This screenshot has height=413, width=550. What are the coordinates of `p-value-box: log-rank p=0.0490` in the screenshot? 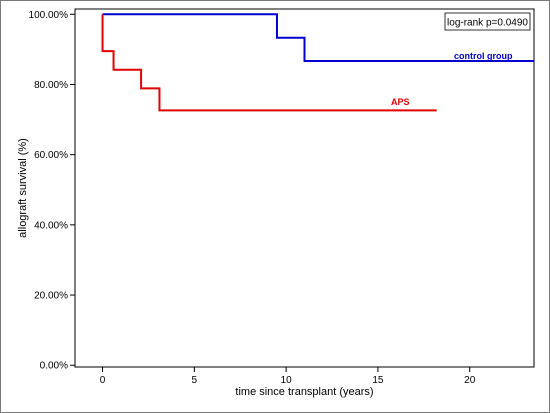 It's located at (487, 21).